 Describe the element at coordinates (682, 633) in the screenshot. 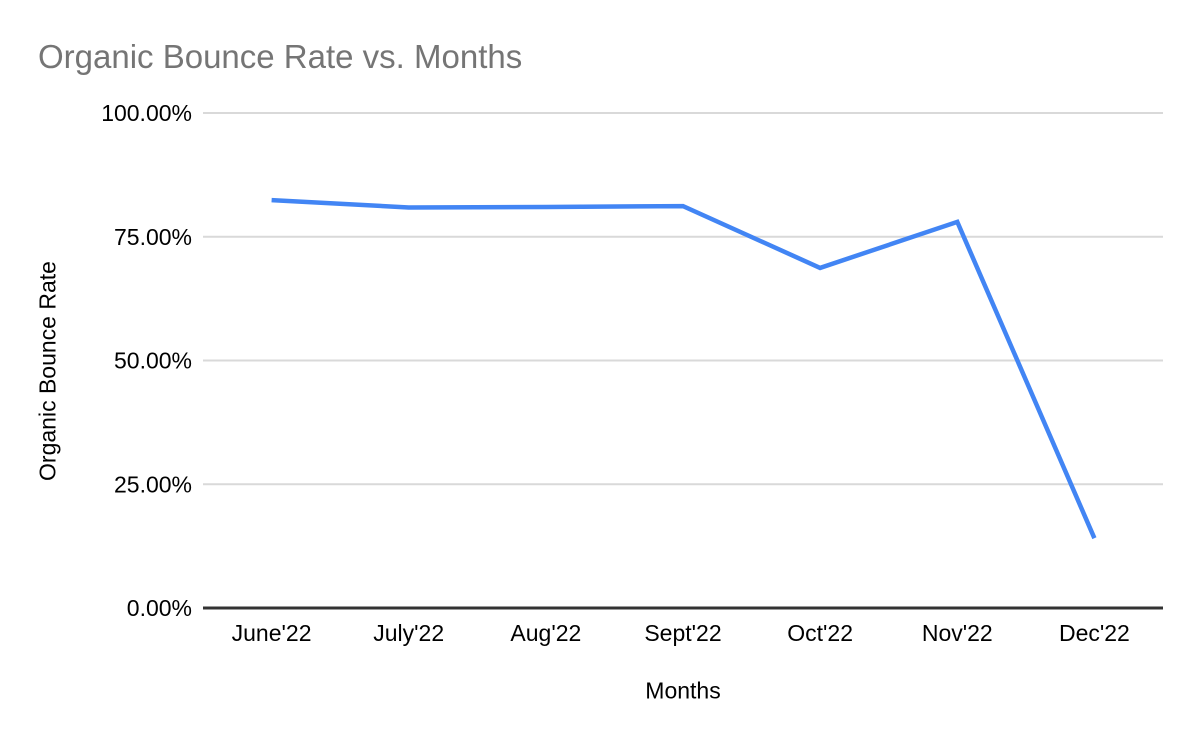

I see `x-tick-label: Sept'22` at that location.